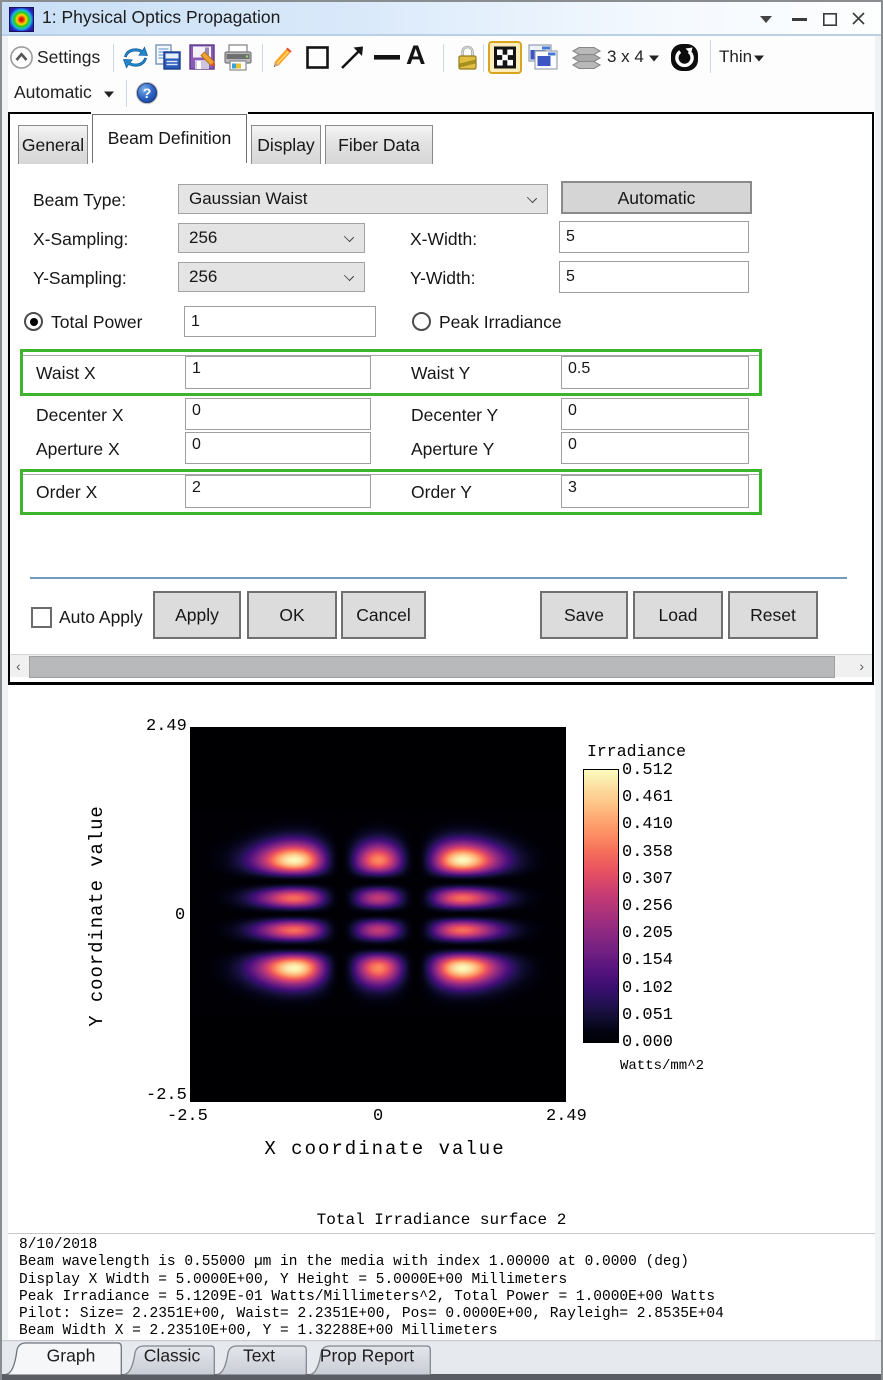 Image resolution: width=883 pixels, height=1380 pixels. I want to click on svg-text: Classic, so click(172, 1356).